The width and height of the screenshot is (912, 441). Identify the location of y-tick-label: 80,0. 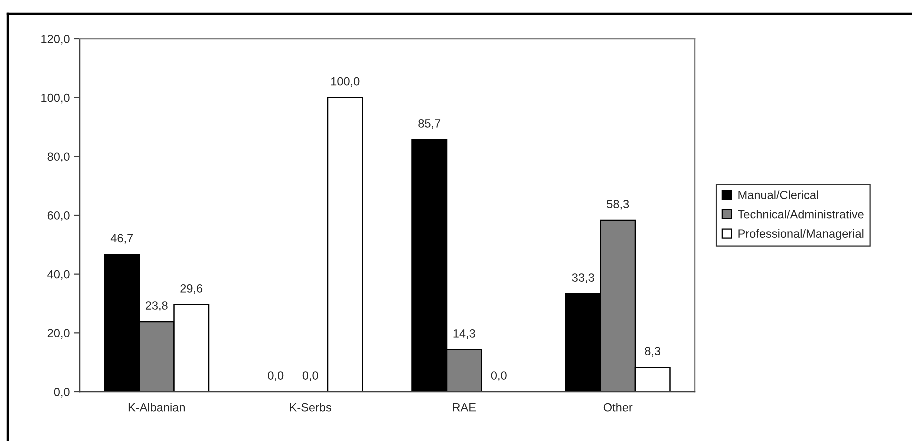
(59, 157).